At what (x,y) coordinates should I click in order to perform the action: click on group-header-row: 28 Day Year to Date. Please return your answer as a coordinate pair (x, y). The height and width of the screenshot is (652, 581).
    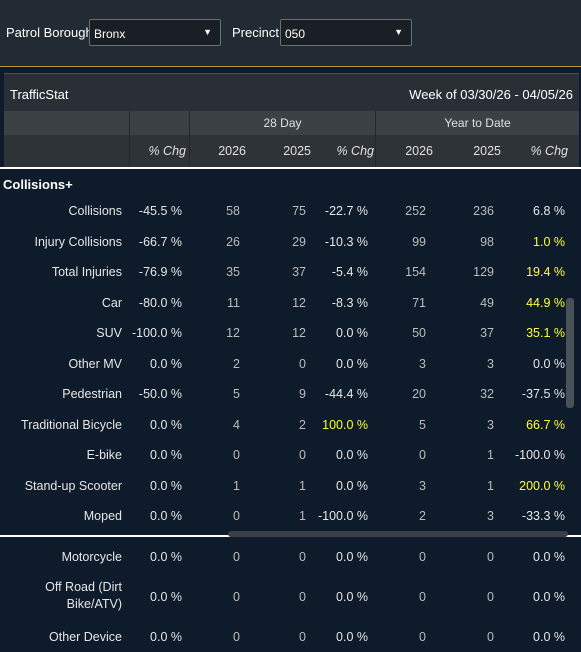
    Looking at the image, I should click on (291, 123).